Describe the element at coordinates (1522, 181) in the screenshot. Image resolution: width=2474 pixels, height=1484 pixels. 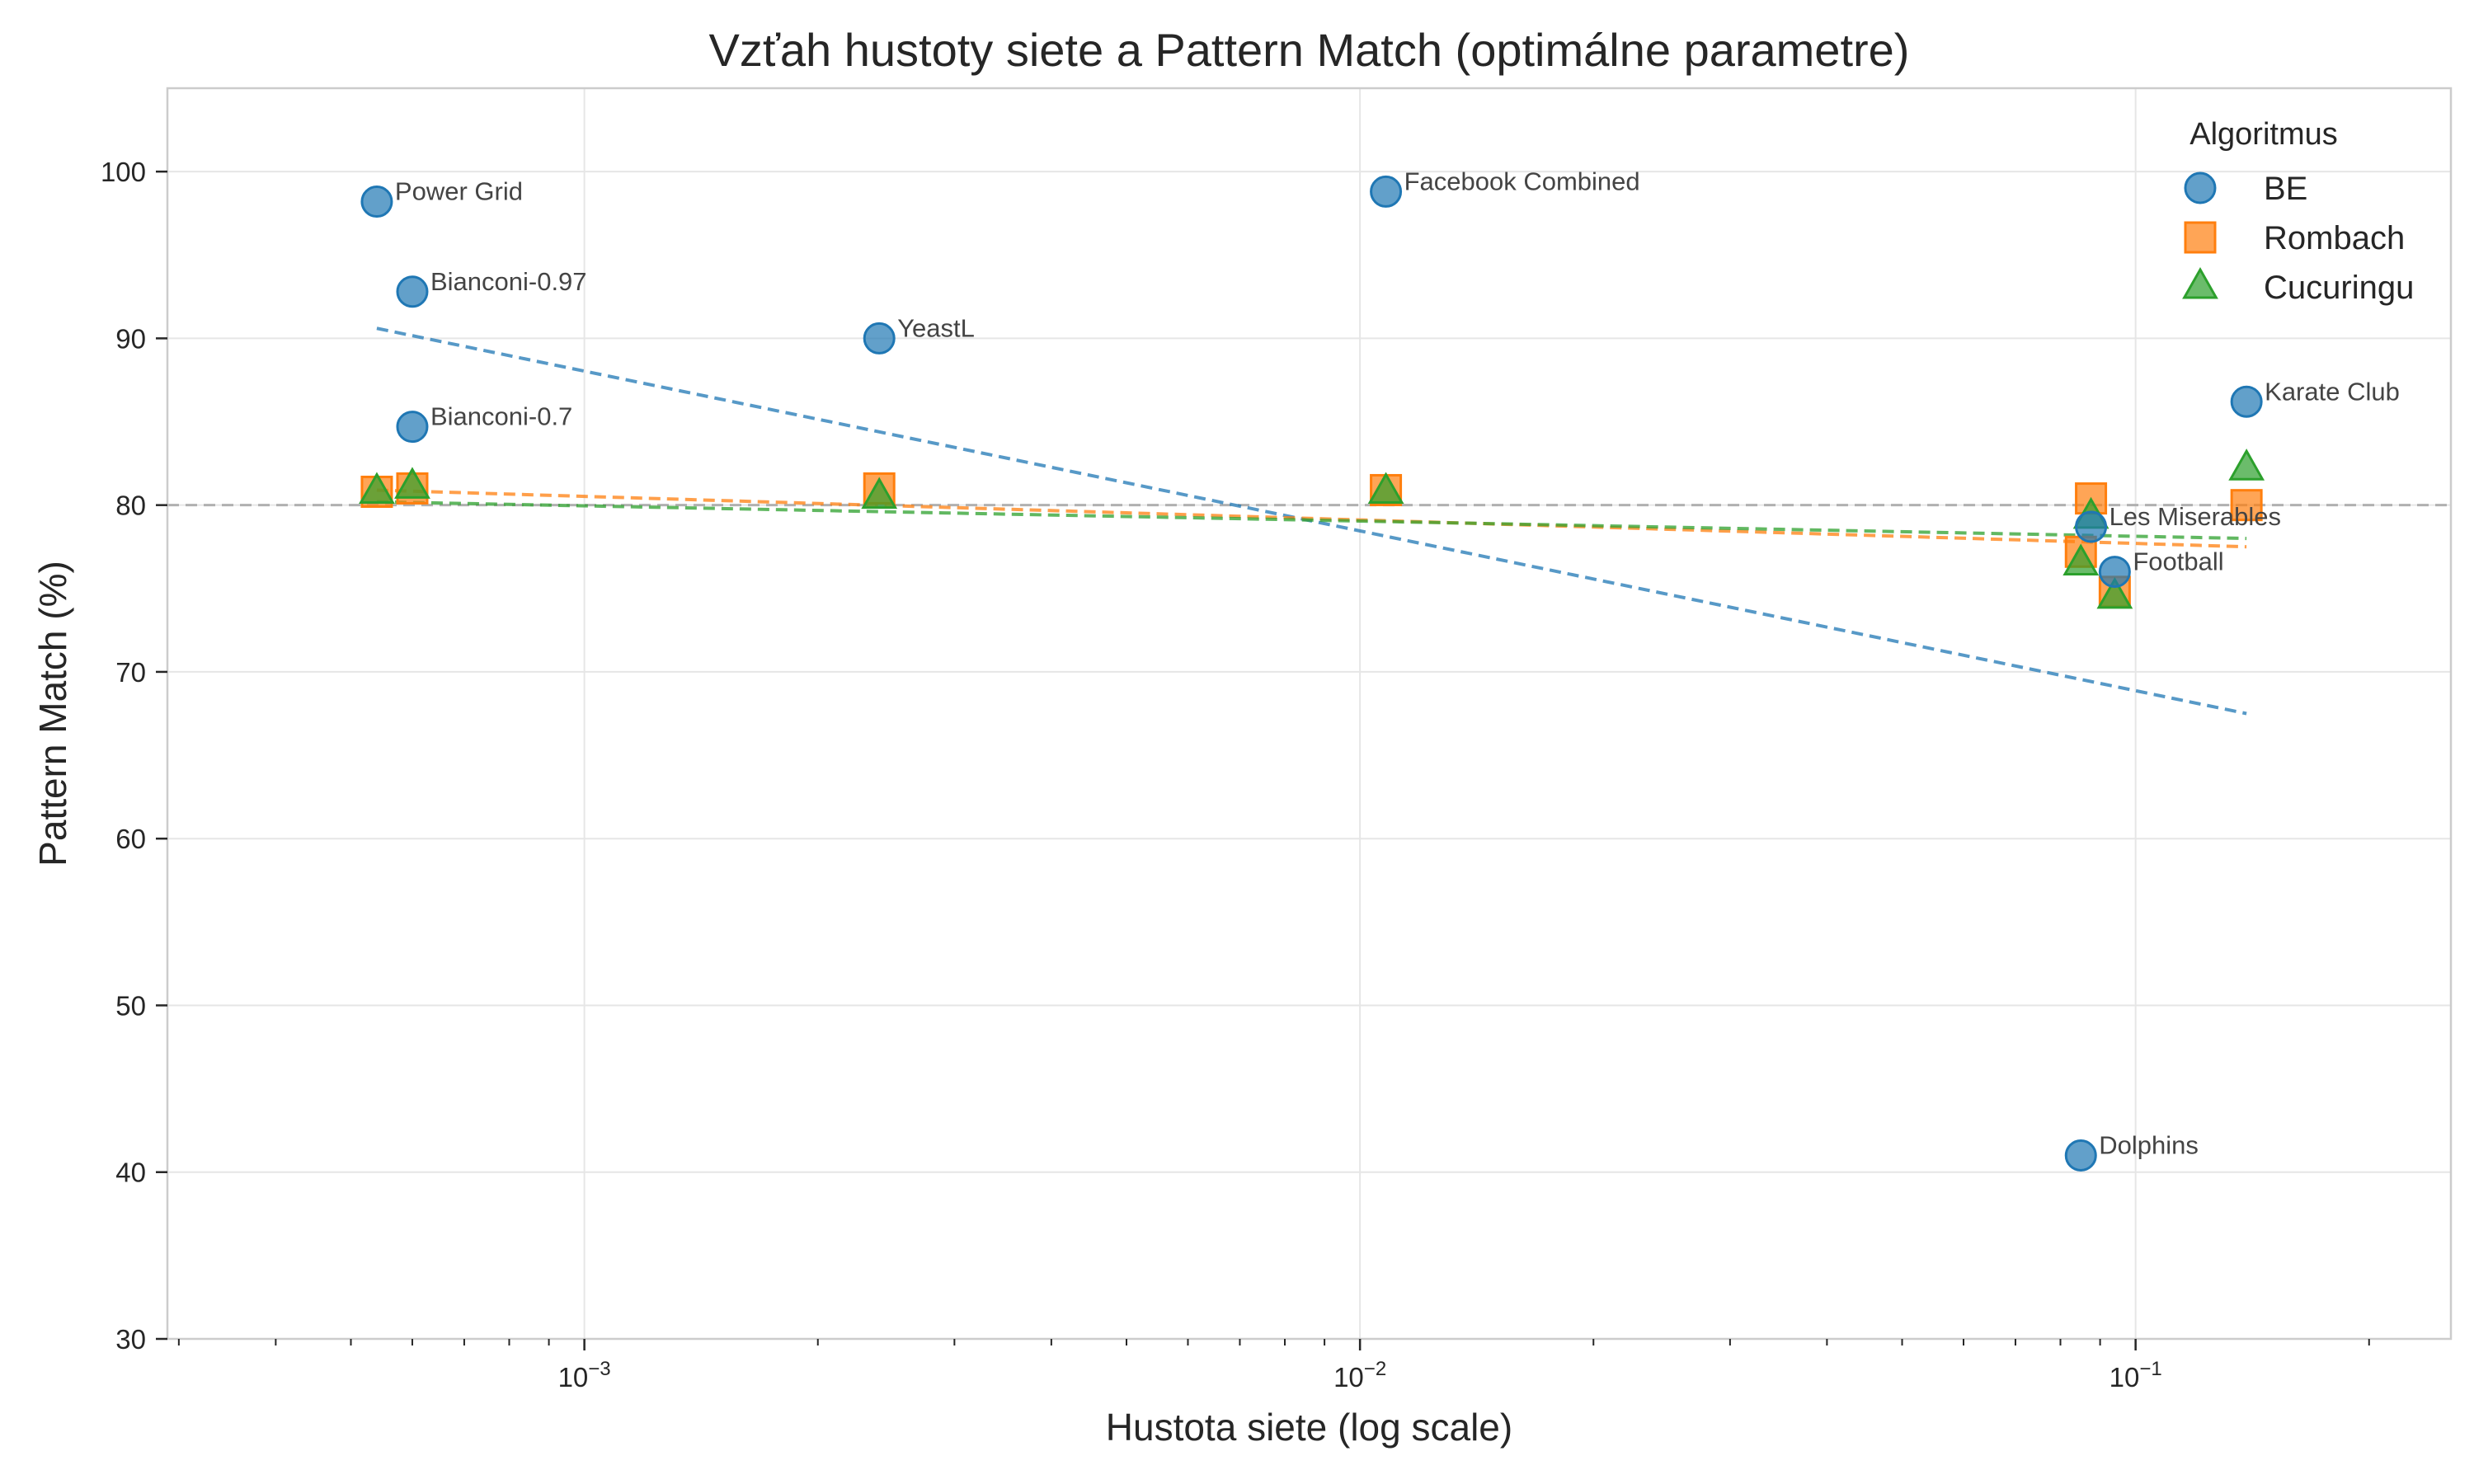
I see `point-label: Facebook Combined` at that location.